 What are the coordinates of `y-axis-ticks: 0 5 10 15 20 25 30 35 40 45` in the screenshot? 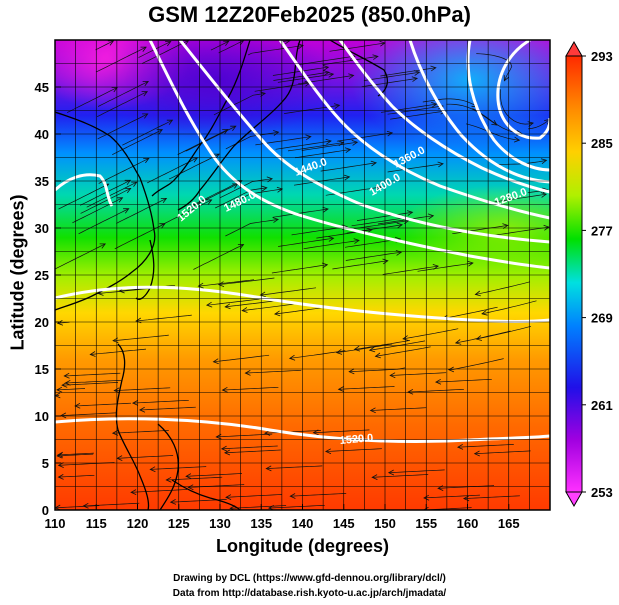 It's located at (48, 299).